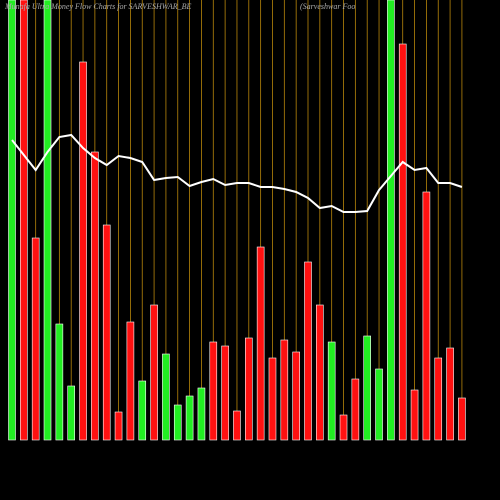  What do you see at coordinates (237, 173) in the screenshot?
I see `money-flow-line` at bounding box center [237, 173].